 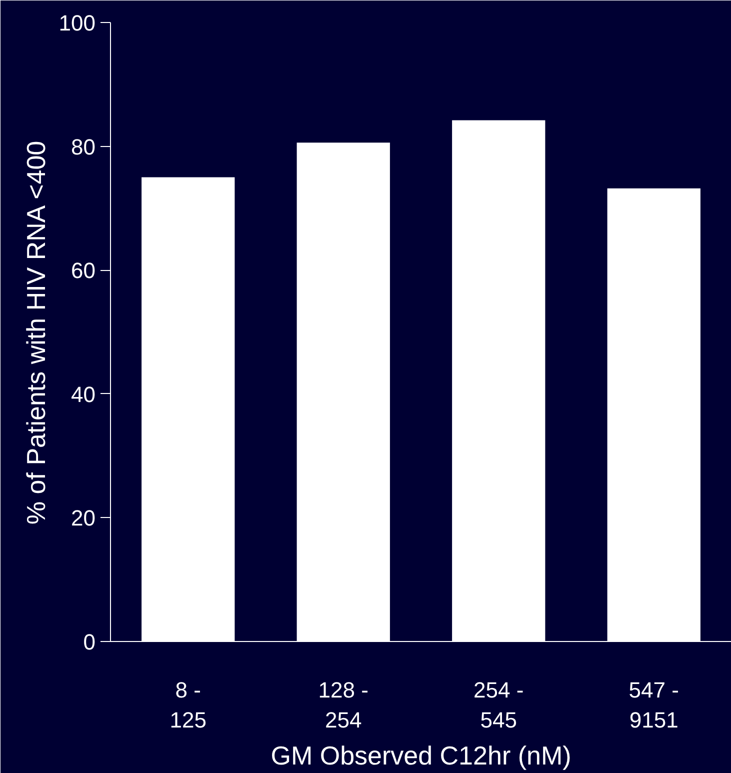 What do you see at coordinates (421, 755) in the screenshot?
I see `x-axis-title: GM Observed C12hr (nM)` at bounding box center [421, 755].